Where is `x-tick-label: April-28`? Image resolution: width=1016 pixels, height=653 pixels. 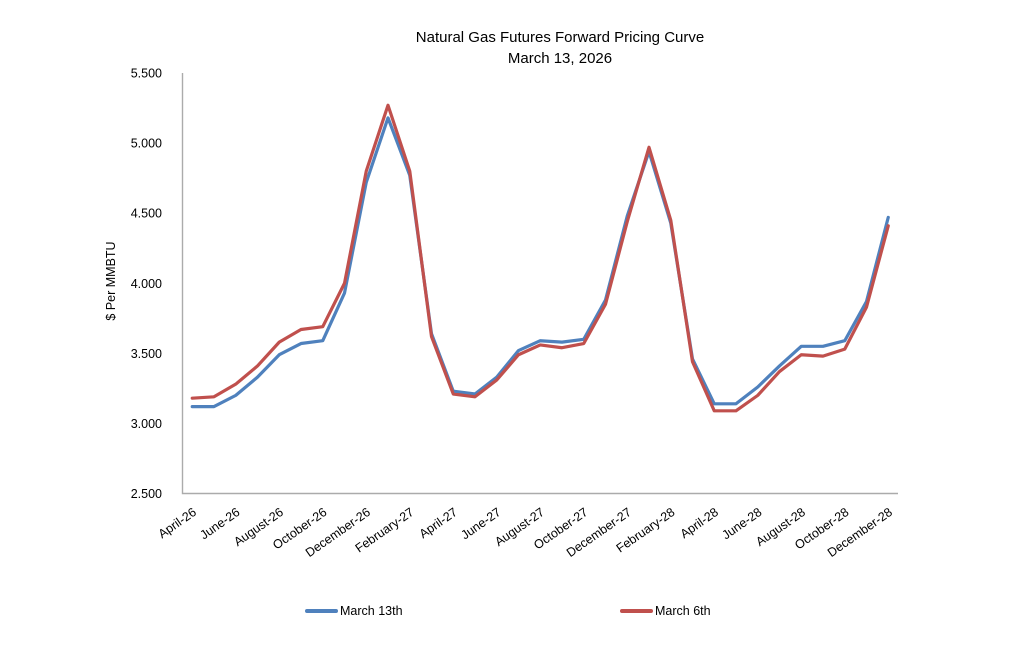 x-tick-label: April-28 is located at coordinates (699, 523).